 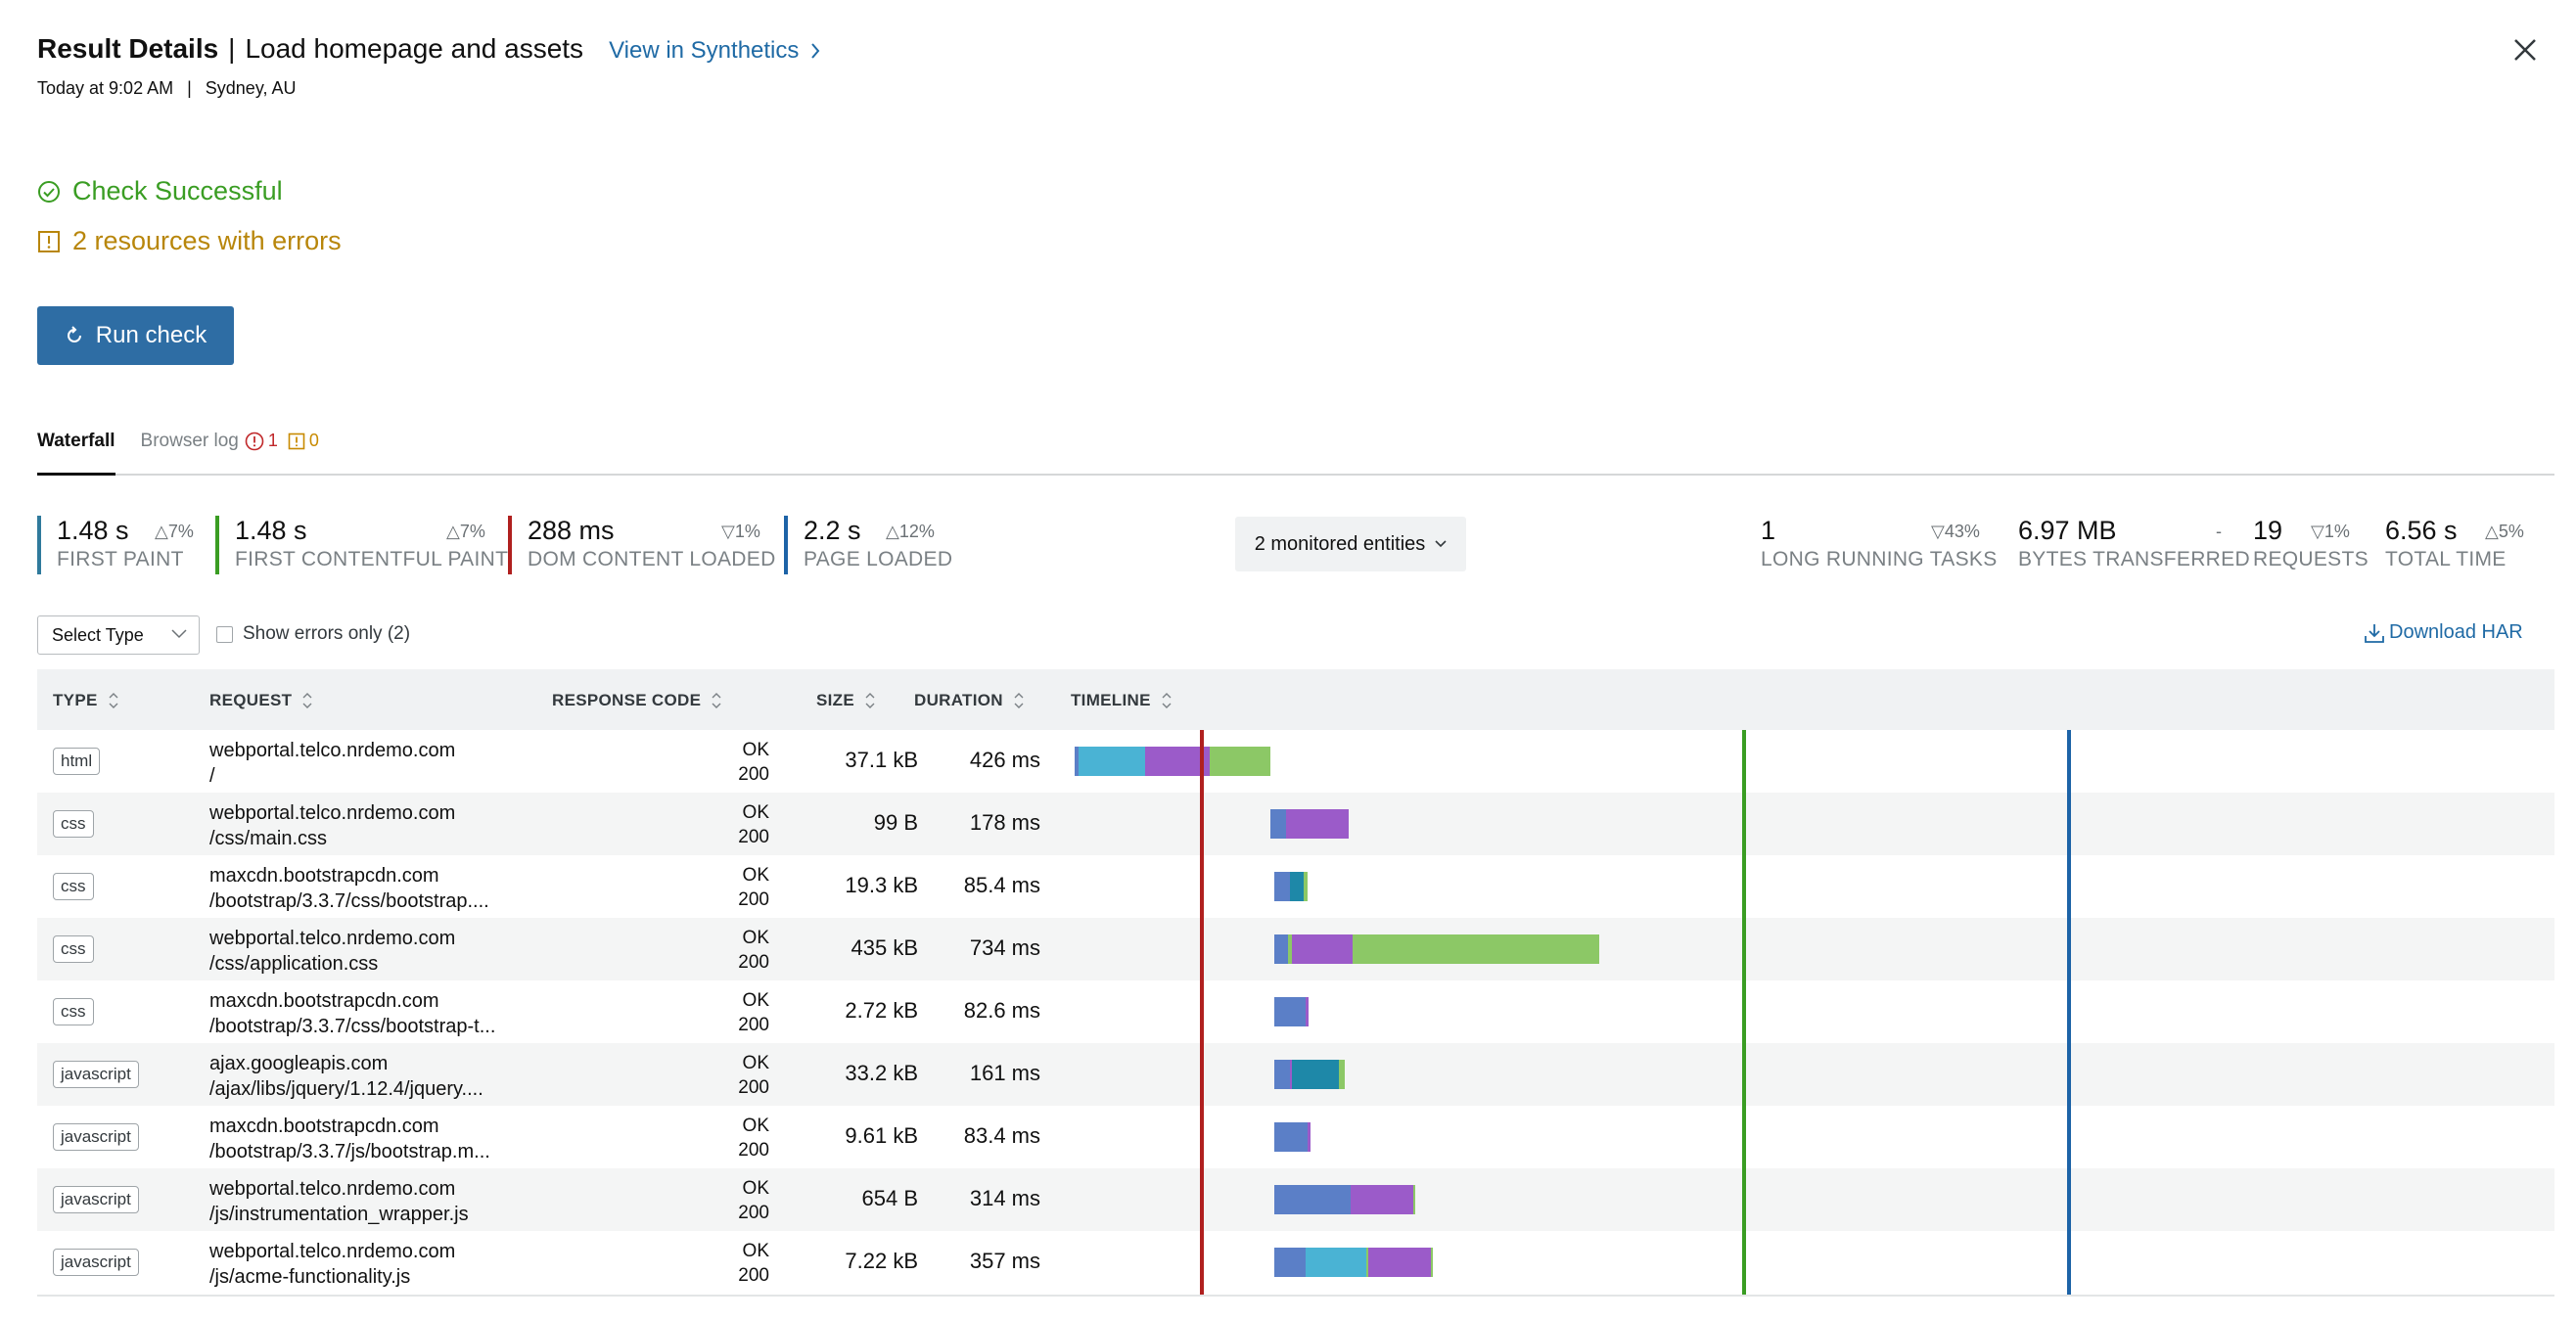 What do you see at coordinates (189, 241) in the screenshot?
I see `resource-errors-status: 2 resources with errors` at bounding box center [189, 241].